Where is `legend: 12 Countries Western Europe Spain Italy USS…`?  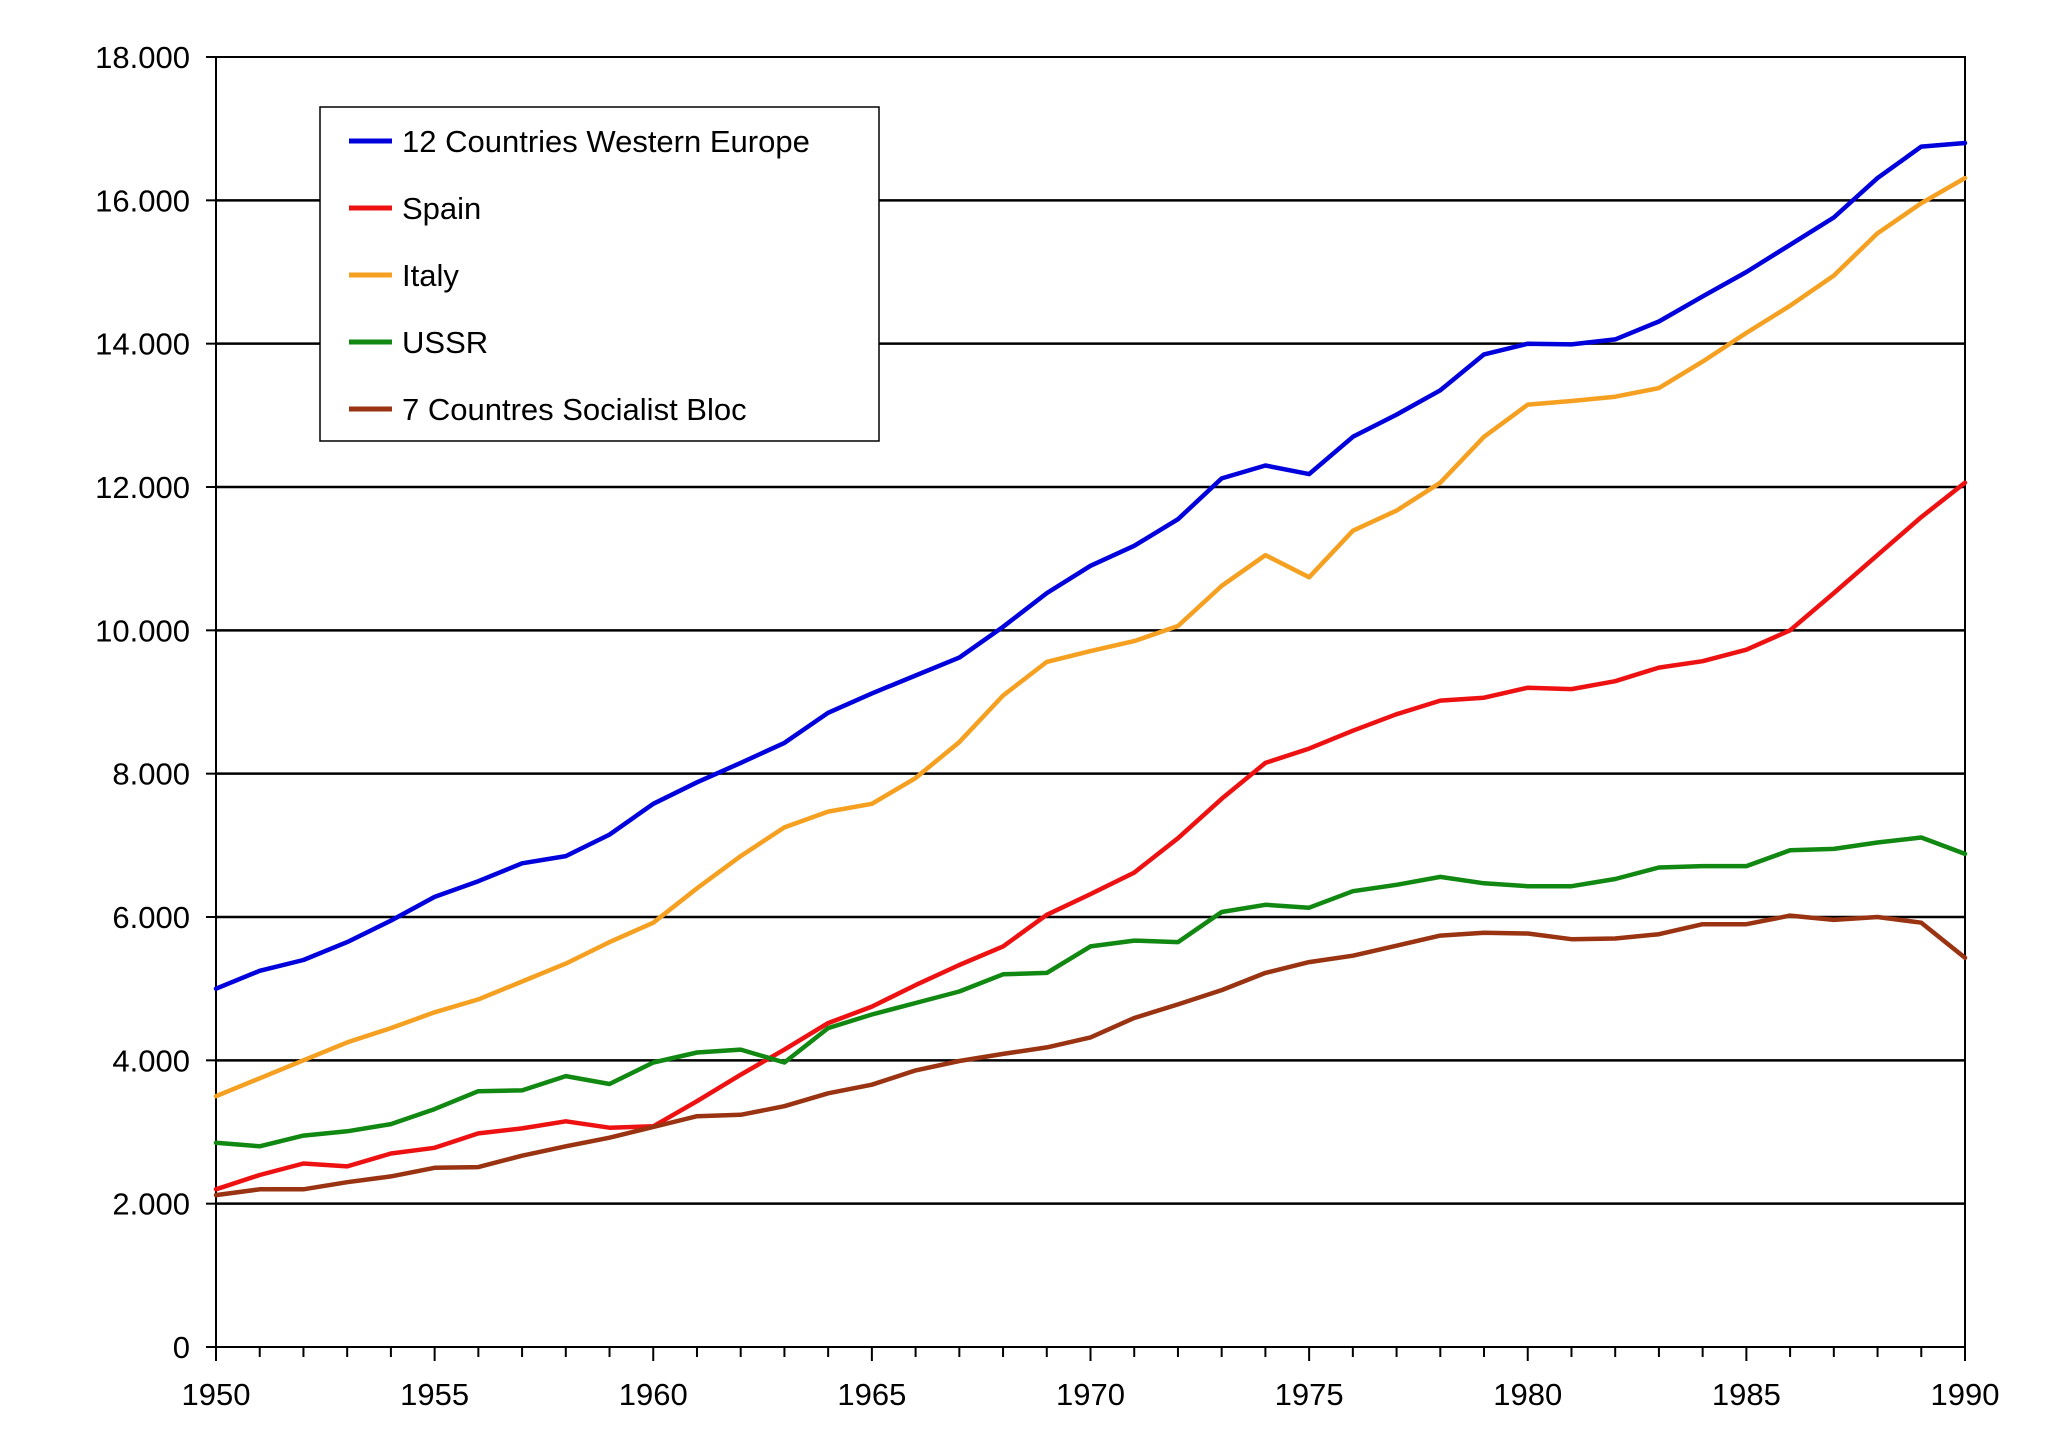 legend: 12 Countries Western Europe Spain Italy USS… is located at coordinates (599, 274).